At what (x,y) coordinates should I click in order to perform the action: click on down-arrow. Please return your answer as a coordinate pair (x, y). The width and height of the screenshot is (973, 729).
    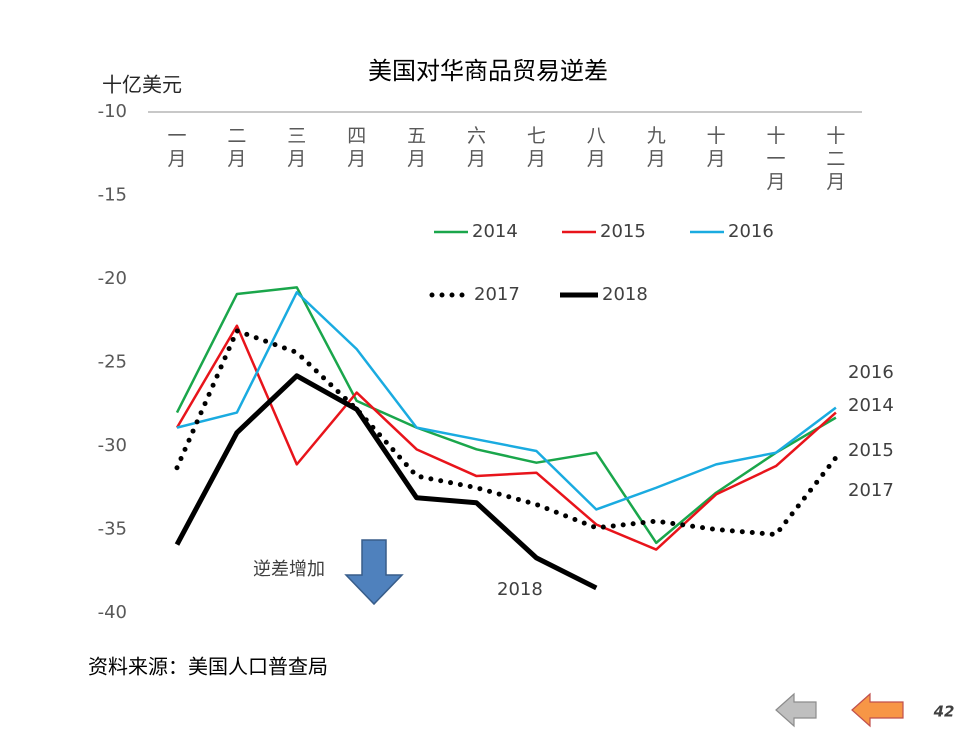
    Looking at the image, I should click on (374, 572).